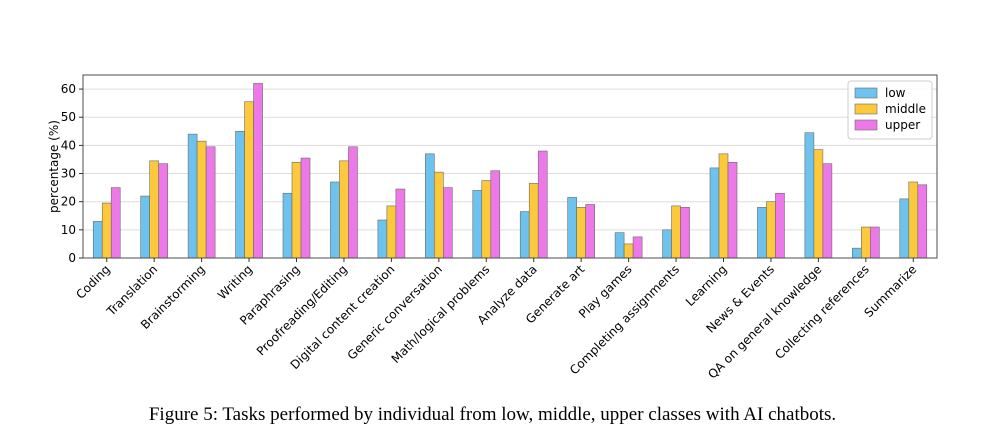 Image resolution: width=985 pixels, height=446 pixels. Describe the element at coordinates (866, 109) in the screenshot. I see `legend-swatch-middle` at that location.